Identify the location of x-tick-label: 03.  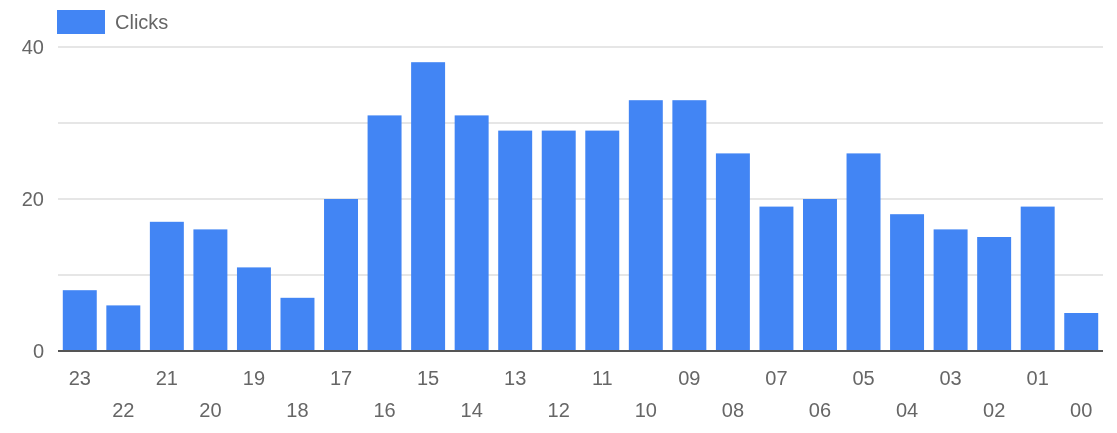
(950, 378).